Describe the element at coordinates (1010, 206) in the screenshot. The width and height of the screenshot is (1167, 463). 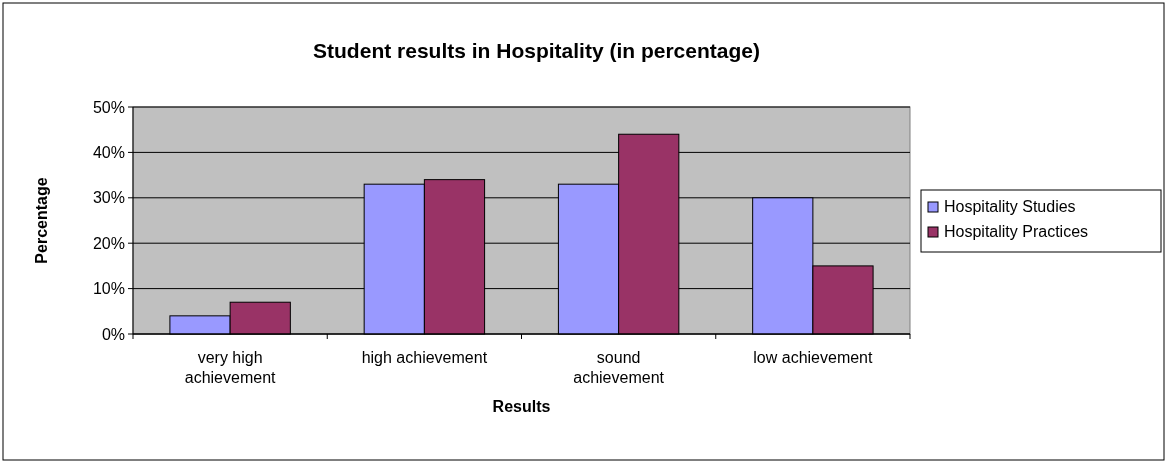
I see `legend-label: Hospitality Studies` at that location.